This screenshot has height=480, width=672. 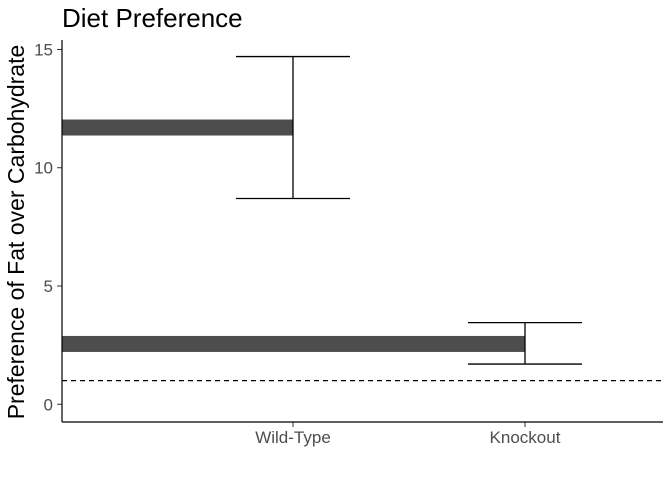 What do you see at coordinates (293, 343) in the screenshot?
I see `bar-knockout` at bounding box center [293, 343].